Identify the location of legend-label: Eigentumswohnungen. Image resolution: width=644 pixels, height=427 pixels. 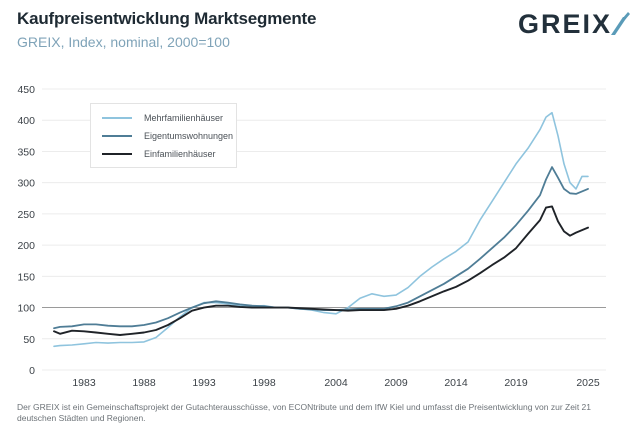
(189, 136).